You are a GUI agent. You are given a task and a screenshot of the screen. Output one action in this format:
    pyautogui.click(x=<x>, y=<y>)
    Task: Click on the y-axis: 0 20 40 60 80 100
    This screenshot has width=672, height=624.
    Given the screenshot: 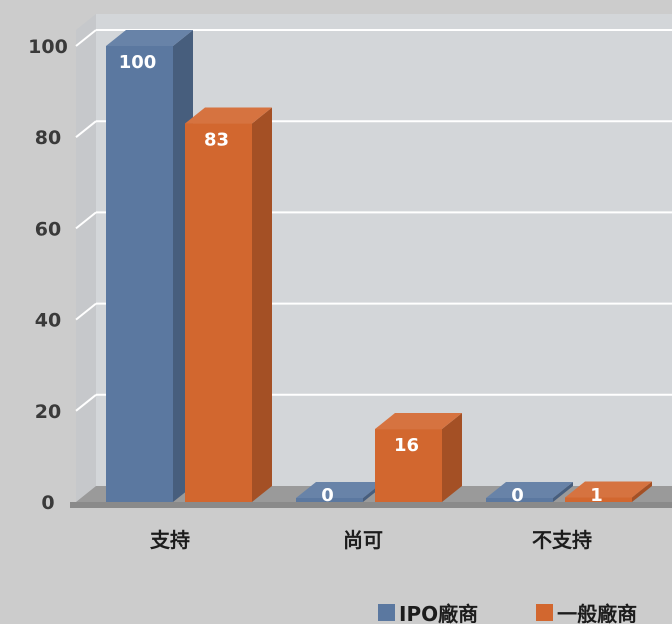 What is the action you would take?
    pyautogui.click(x=48, y=275)
    